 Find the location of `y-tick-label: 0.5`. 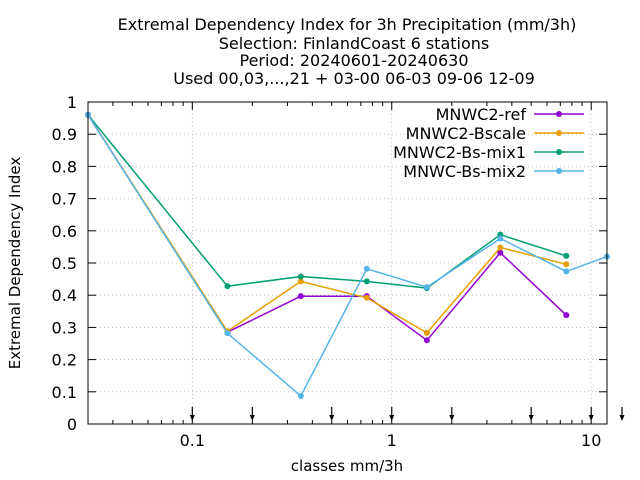

y-tick-label: 0.5 is located at coordinates (64, 263).